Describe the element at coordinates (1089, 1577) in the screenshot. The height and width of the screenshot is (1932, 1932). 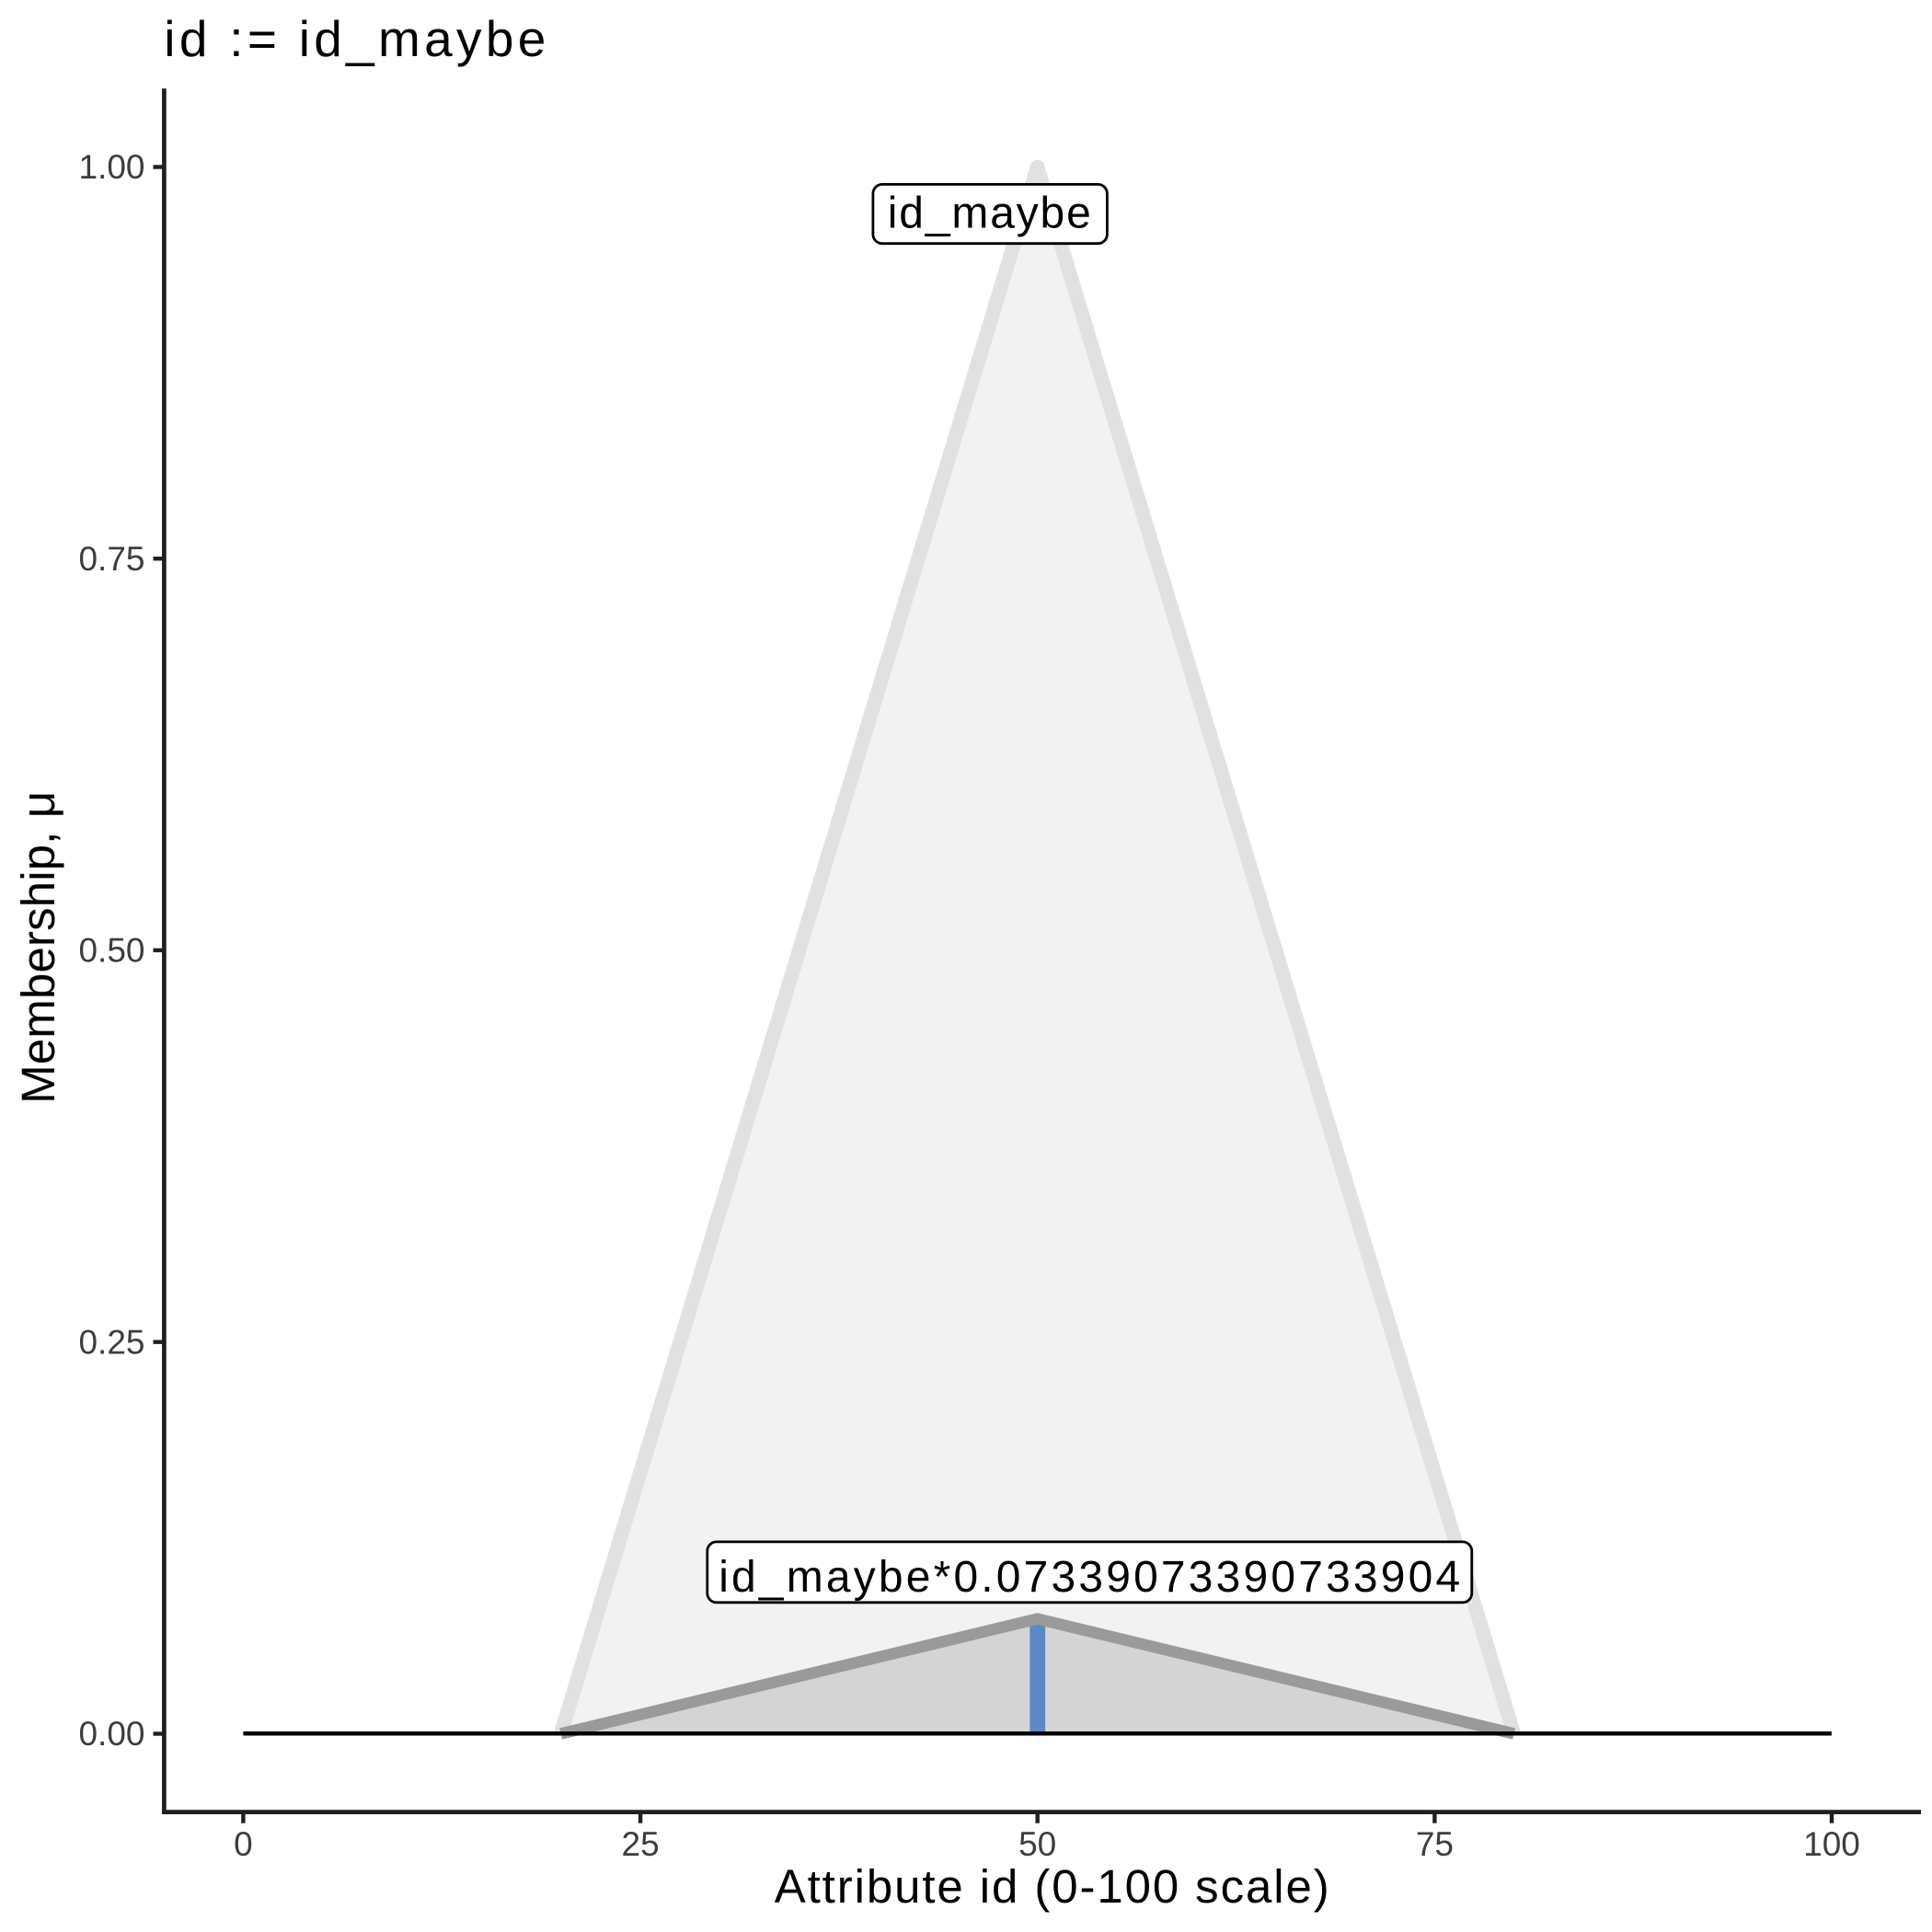
I see `svg-text: id_maybe*0.07339073390733904` at that location.